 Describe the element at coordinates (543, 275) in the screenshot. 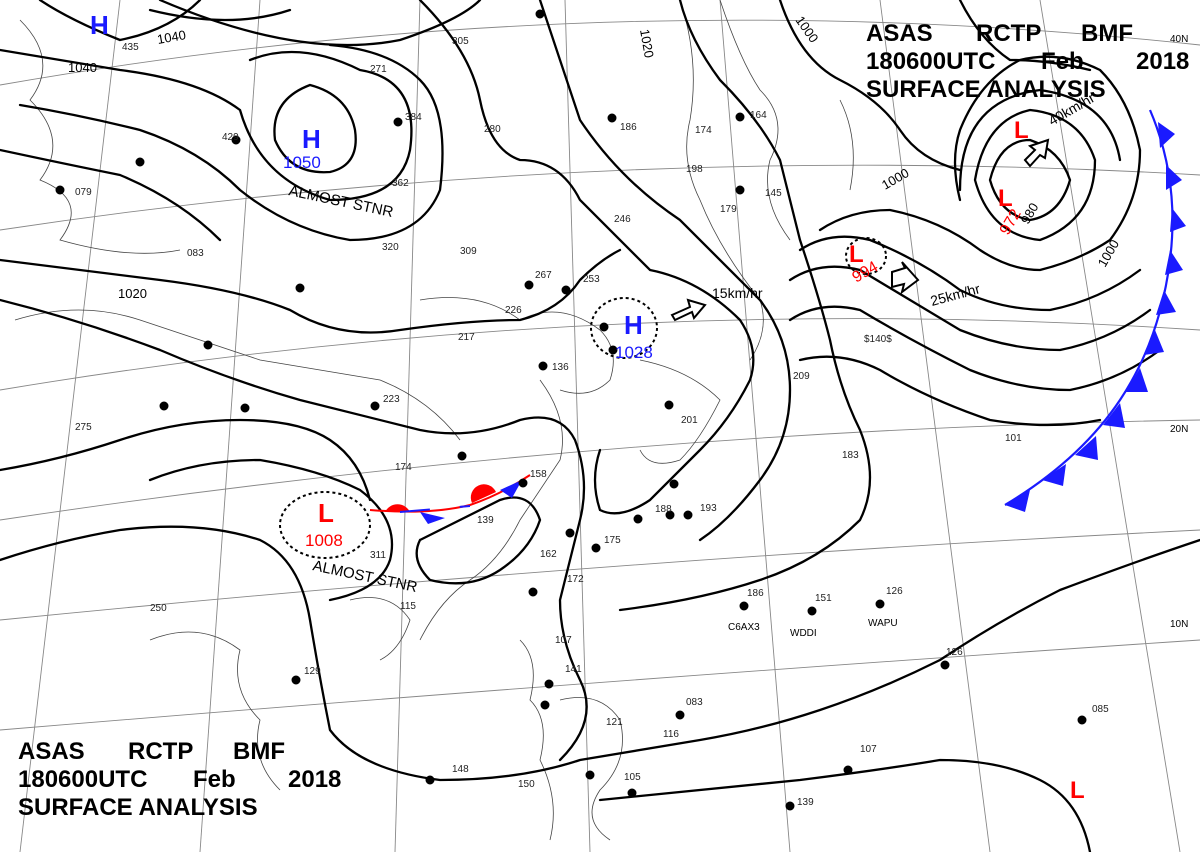

I see `station-value: 267` at that location.